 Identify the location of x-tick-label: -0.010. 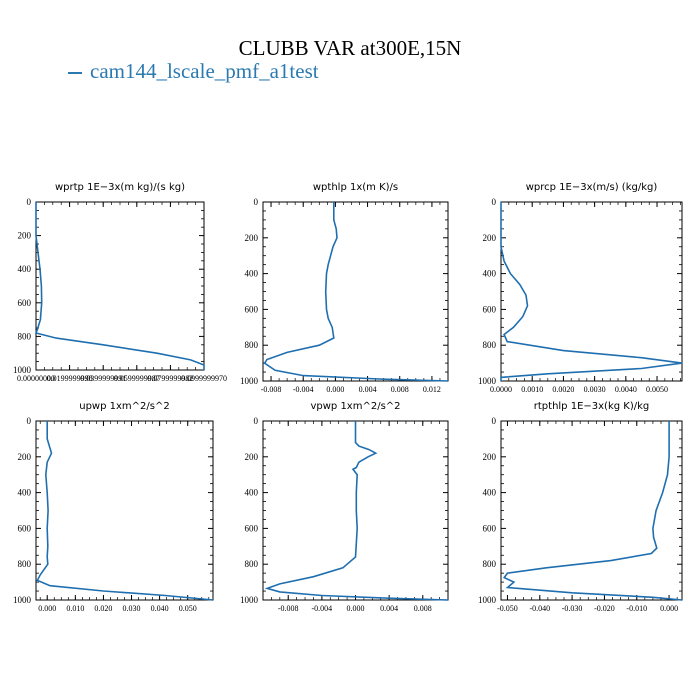
(636, 608).